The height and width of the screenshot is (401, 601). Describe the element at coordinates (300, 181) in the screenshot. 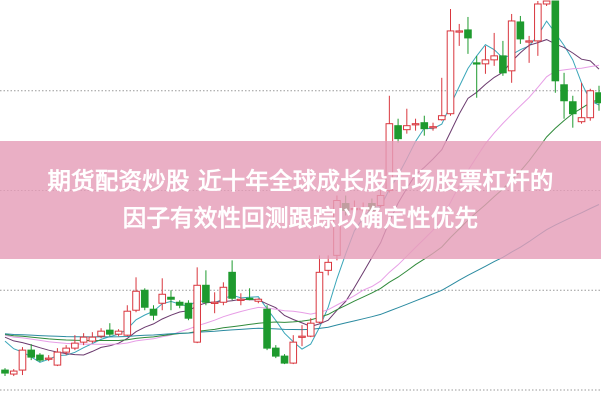

I see `title-line-1: 期货配资炒股 近十年全球成长股市场股票杠杆的` at that location.